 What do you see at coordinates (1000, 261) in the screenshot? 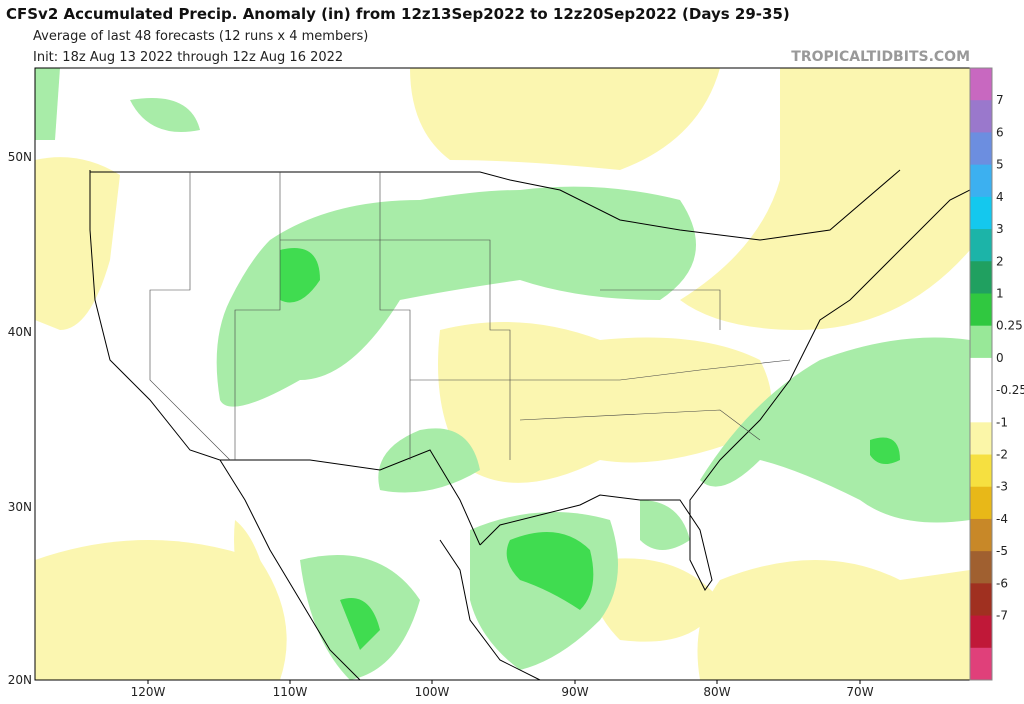
I see `colorbar-label: 2` at bounding box center [1000, 261].